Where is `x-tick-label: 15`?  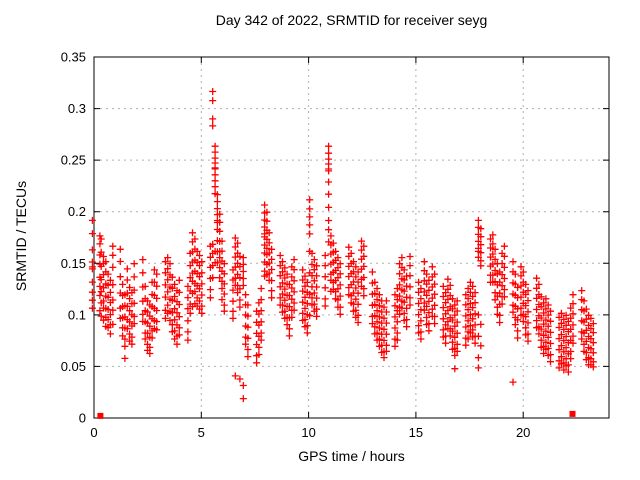
x-tick-label: 15 is located at coordinates (416, 432).